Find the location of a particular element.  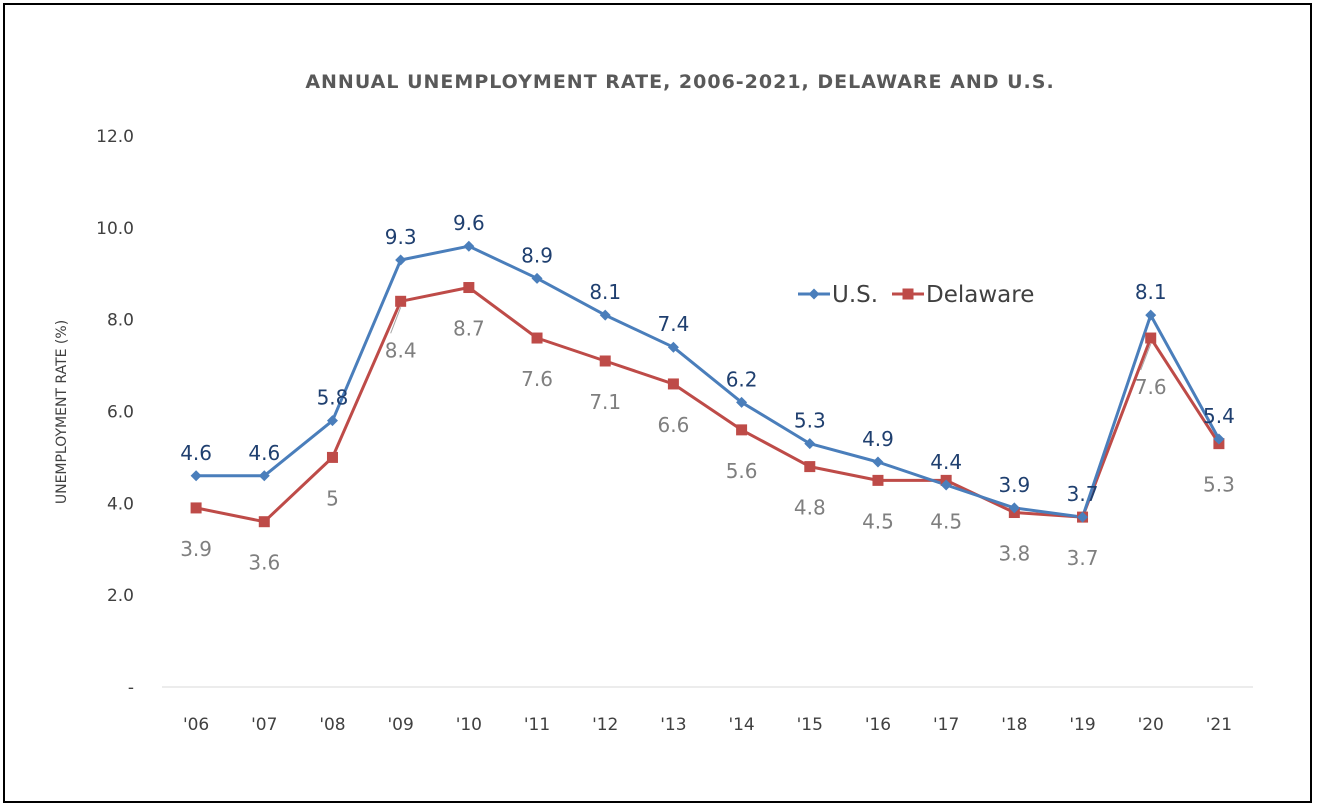

x-tick-label: '20 is located at coordinates (1151, 725).